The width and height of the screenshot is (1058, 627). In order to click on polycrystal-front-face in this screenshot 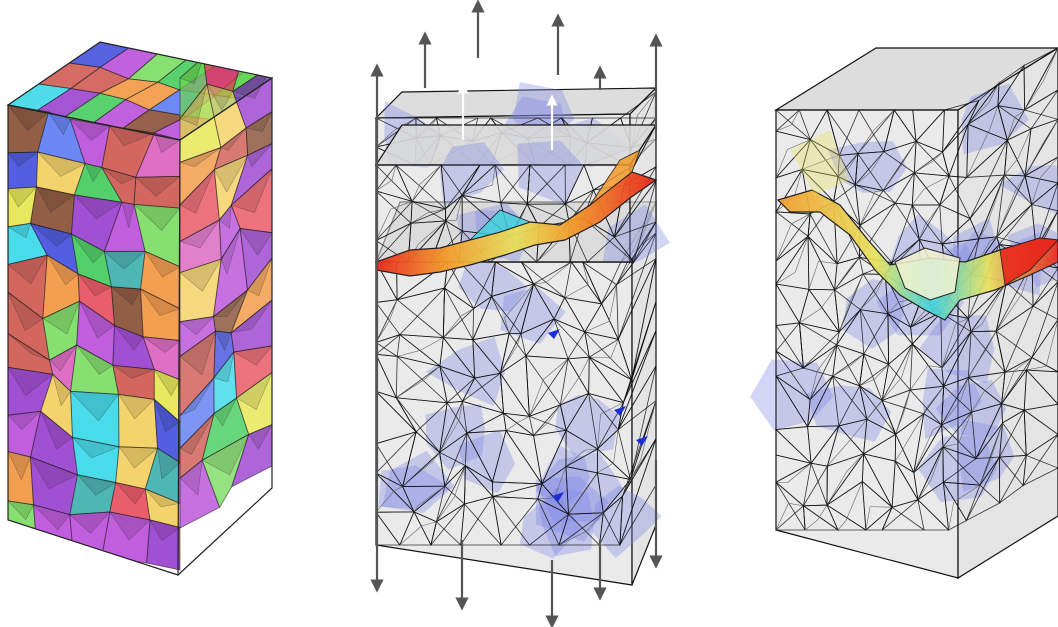, I will do `click(95, 337)`.